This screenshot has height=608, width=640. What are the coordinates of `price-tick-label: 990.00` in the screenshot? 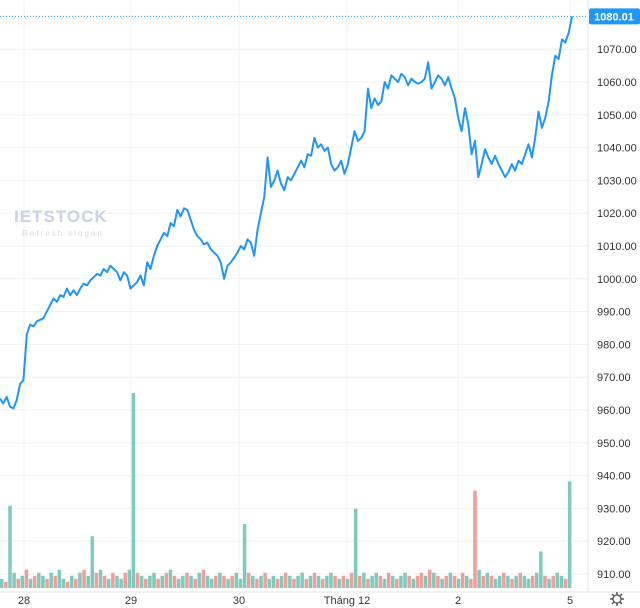 It's located at (614, 313).